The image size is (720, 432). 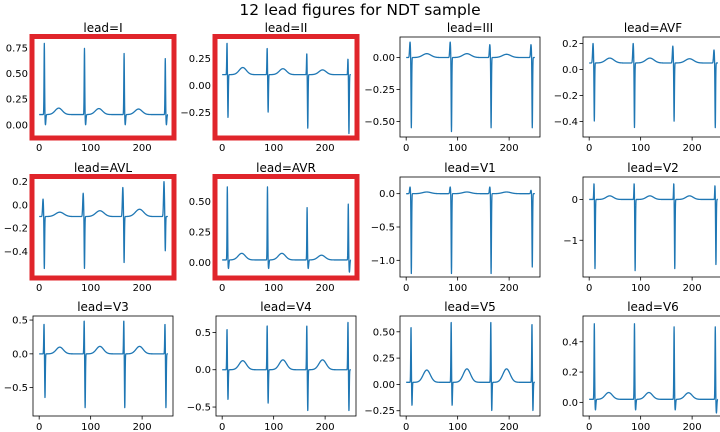 What do you see at coordinates (379, 122) in the screenshot?
I see `y-tick-label: −0.50` at bounding box center [379, 122].